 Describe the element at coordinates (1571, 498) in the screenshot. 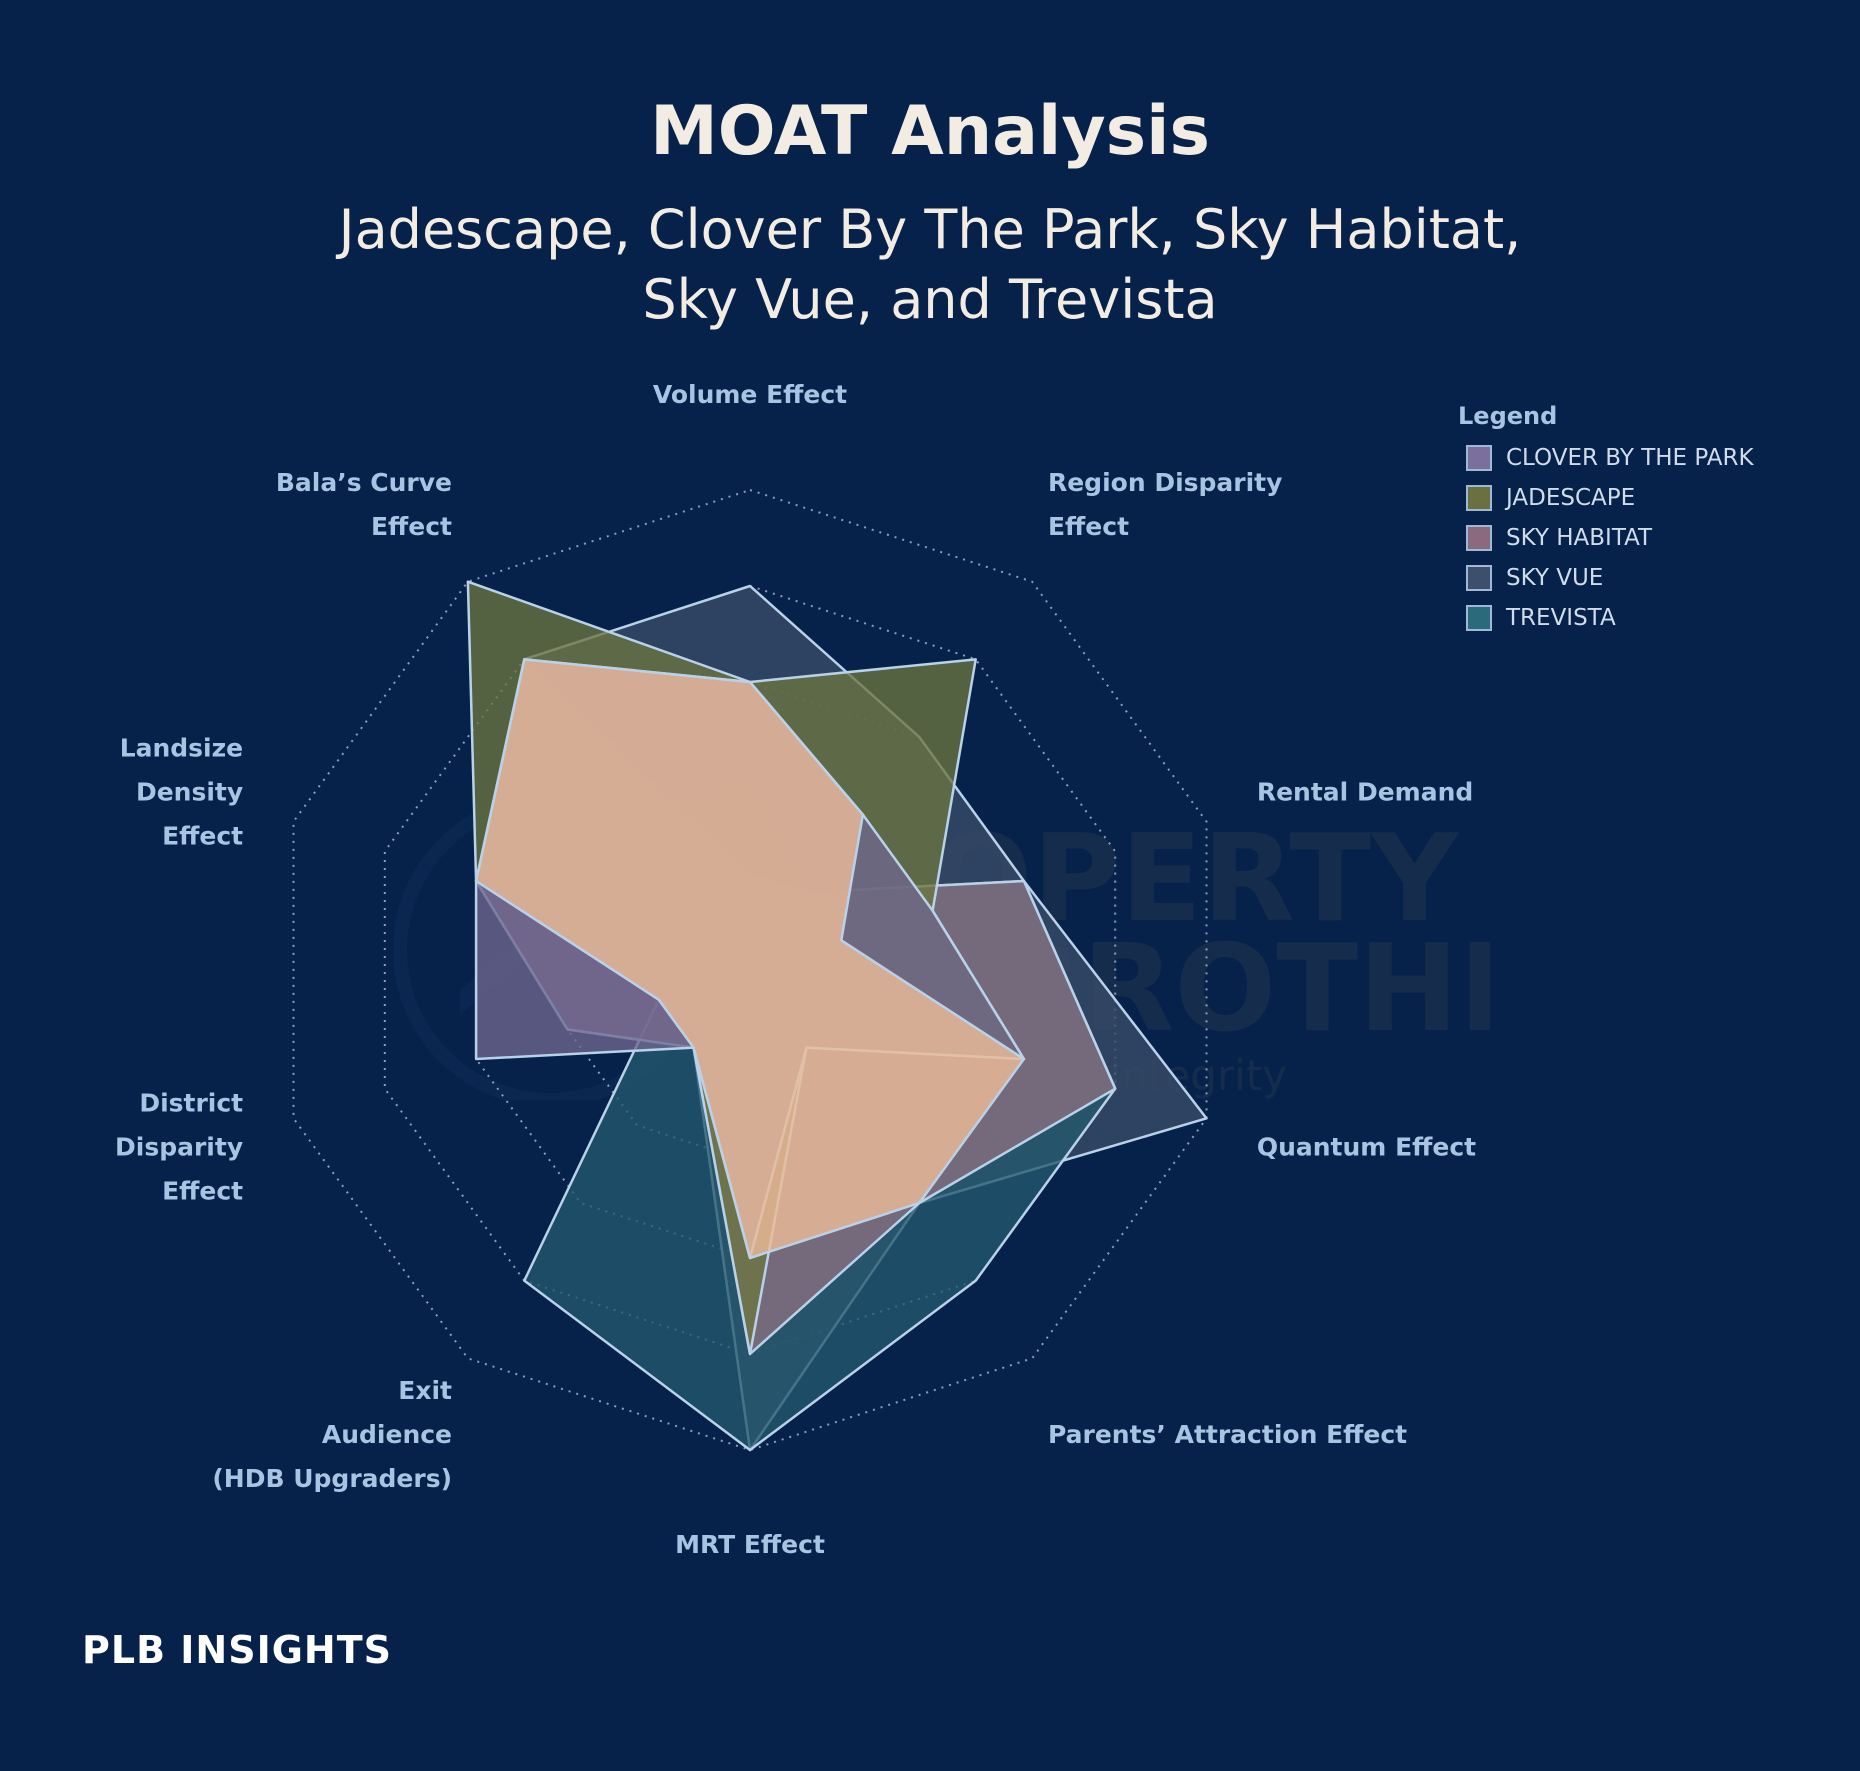

I see `legend-label-jadescape: JADESCAPE` at that location.